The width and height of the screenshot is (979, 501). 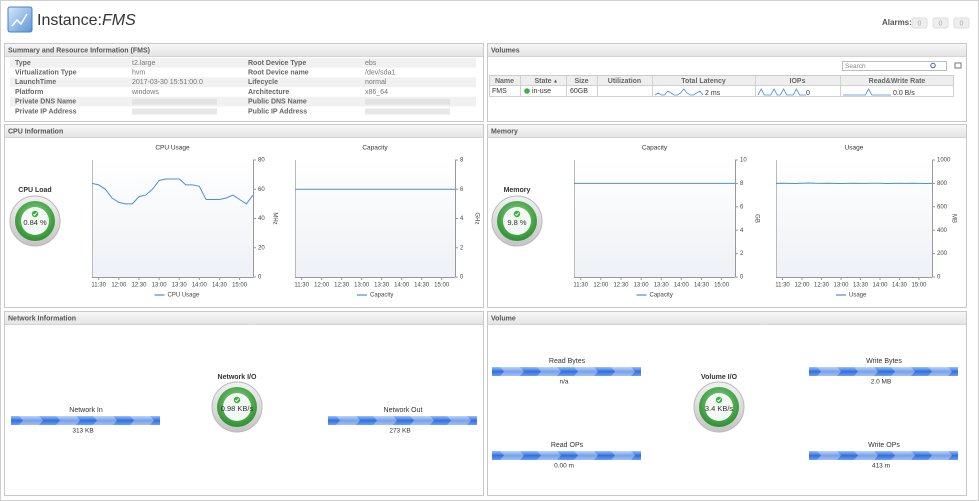 I want to click on sort-arrow, so click(x=555, y=81).